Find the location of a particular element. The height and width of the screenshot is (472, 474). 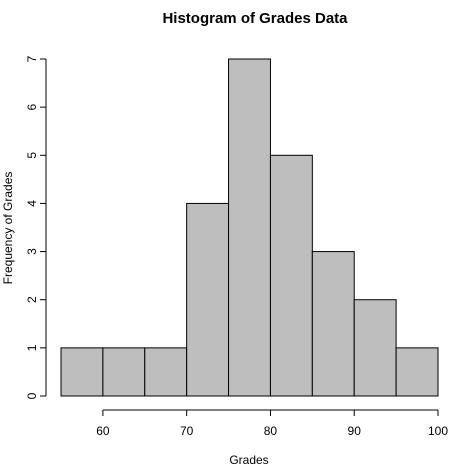

y-tick-label: 0 is located at coordinates (32, 395).